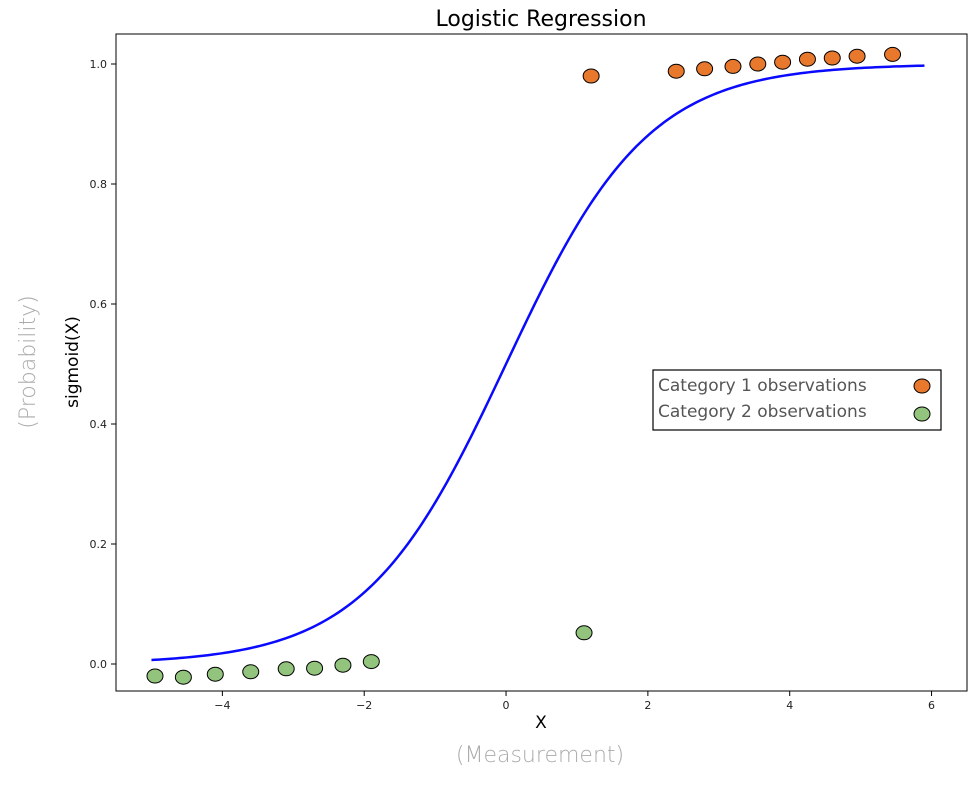 Image resolution: width=975 pixels, height=787 pixels. What do you see at coordinates (99, 664) in the screenshot?
I see `y-tick-label: 0.0` at bounding box center [99, 664].